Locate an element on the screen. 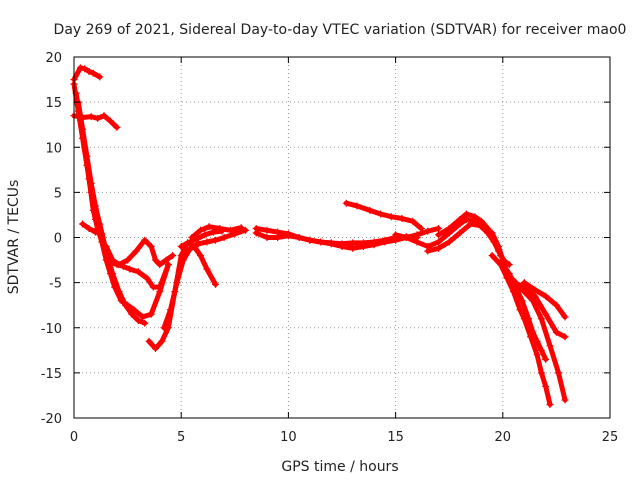  y-axis-label: SDTVAR / TECUs is located at coordinates (14, 237).